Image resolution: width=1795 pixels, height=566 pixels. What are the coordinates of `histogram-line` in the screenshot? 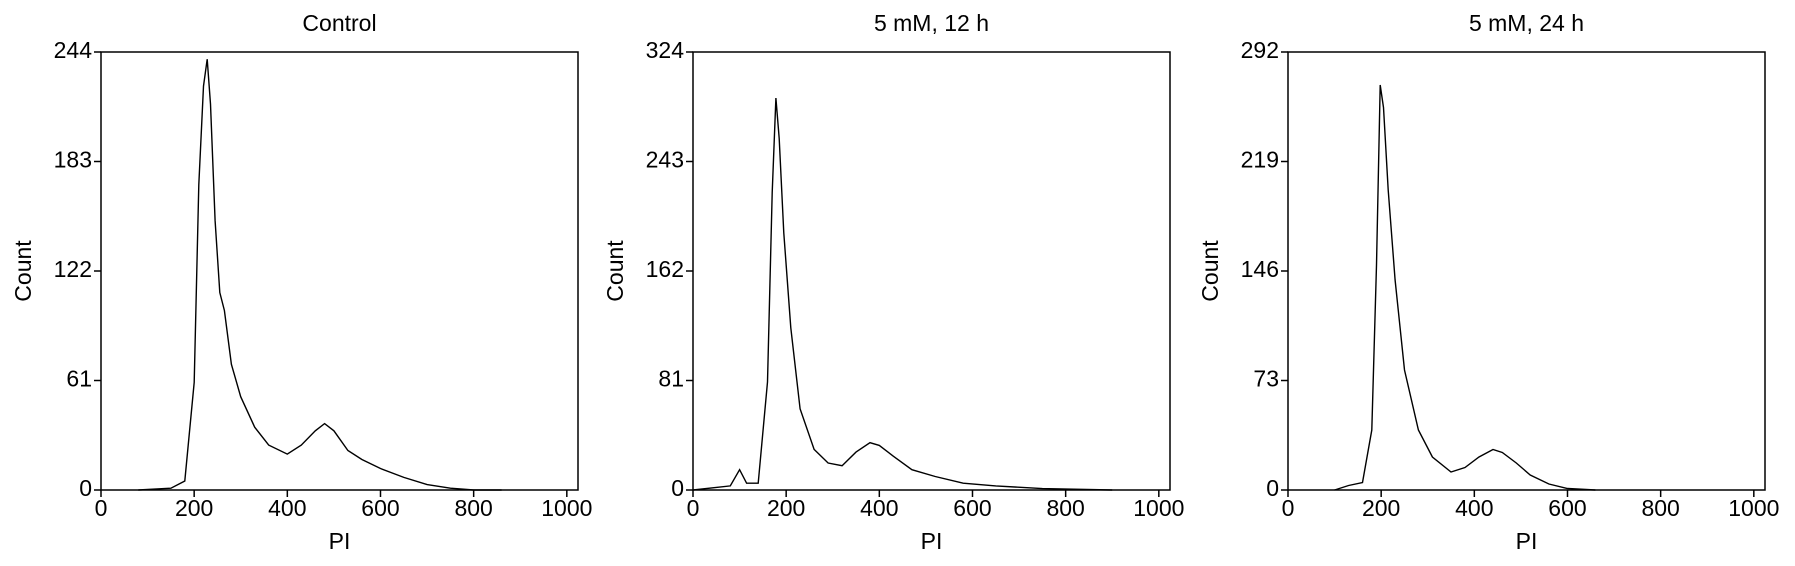 It's located at (1465, 287).